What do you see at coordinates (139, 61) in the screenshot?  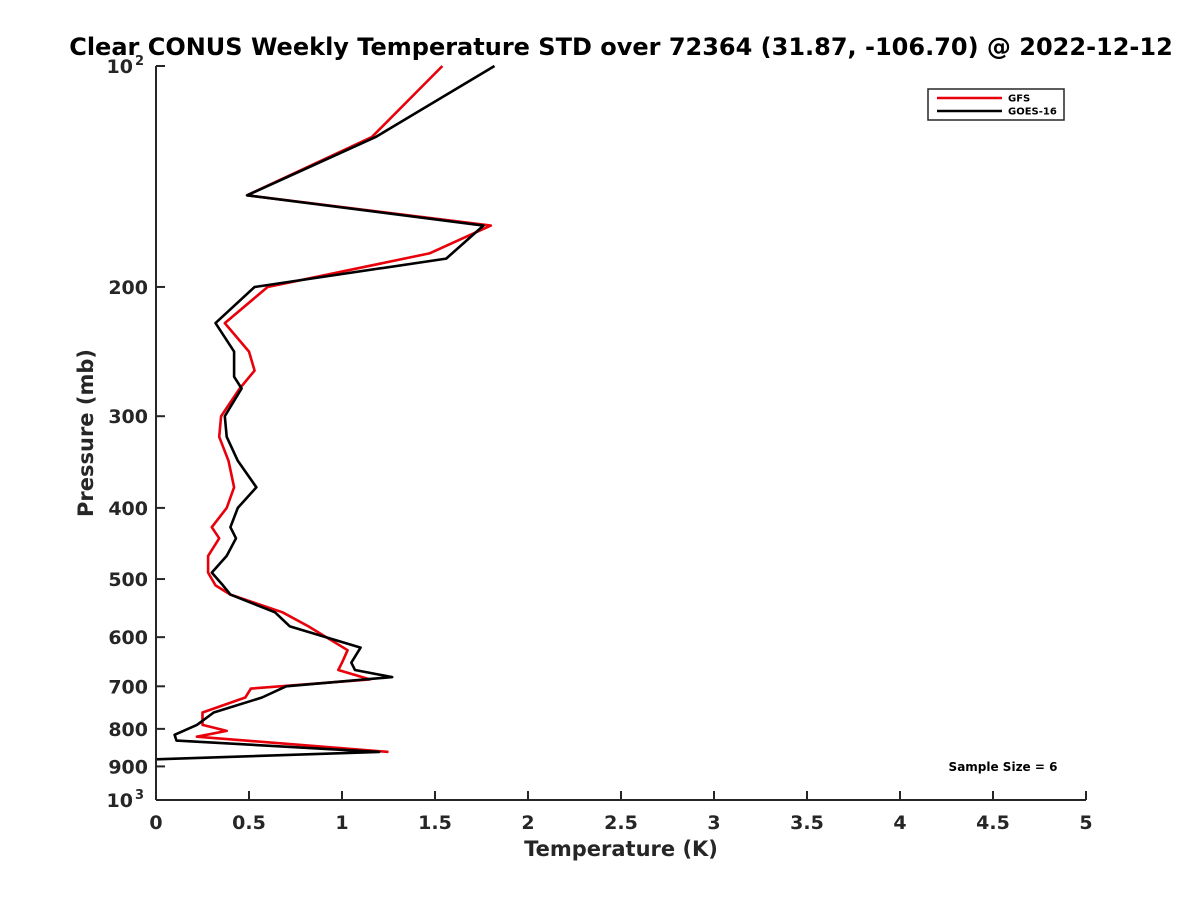 I see `y-tick-exponent: 2` at bounding box center [139, 61].